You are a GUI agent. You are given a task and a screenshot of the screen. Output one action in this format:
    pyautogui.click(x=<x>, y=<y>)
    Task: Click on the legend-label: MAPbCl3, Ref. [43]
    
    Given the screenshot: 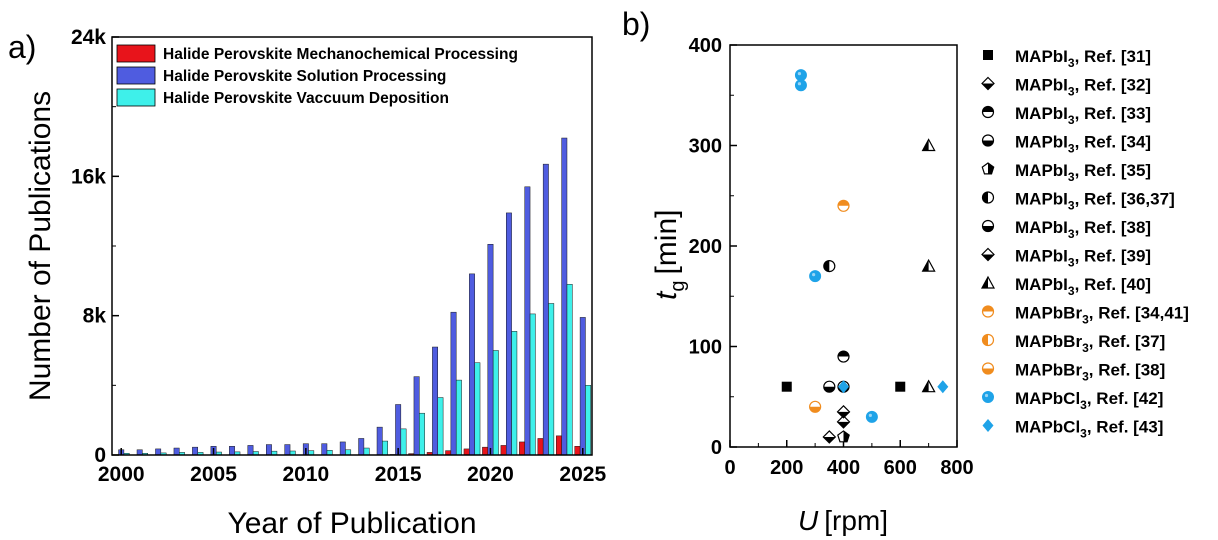 What is the action you would take?
    pyautogui.click(x=1089, y=429)
    